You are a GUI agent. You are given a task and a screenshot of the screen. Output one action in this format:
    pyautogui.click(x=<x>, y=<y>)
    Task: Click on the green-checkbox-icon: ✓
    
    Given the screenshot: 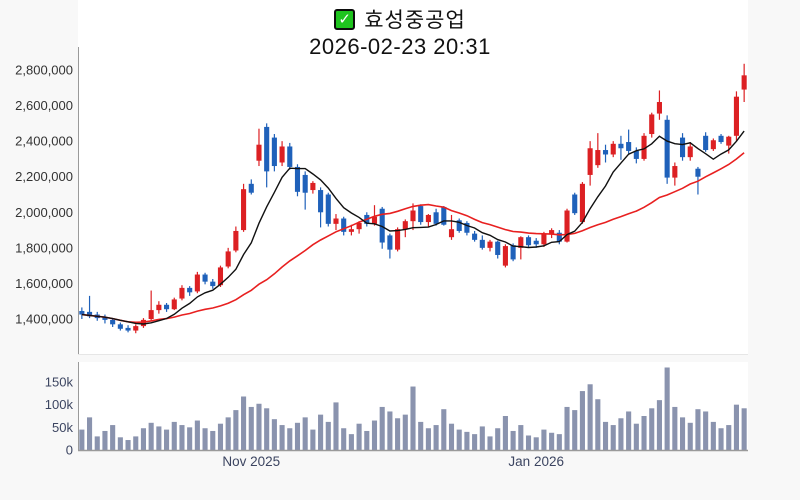 What is the action you would take?
    pyautogui.click(x=345, y=19)
    